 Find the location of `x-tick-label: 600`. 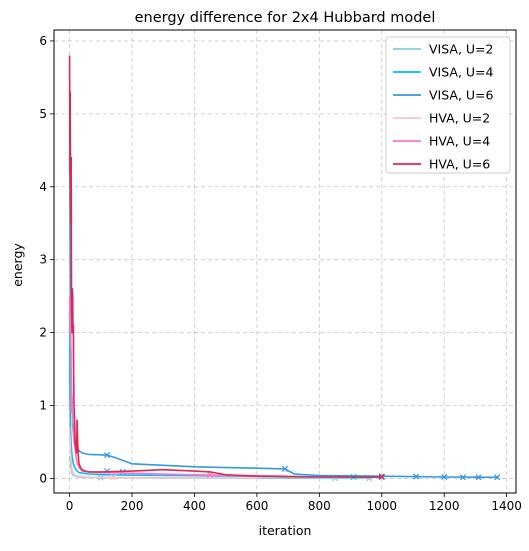

x-tick-label: 600 is located at coordinates (256, 506).